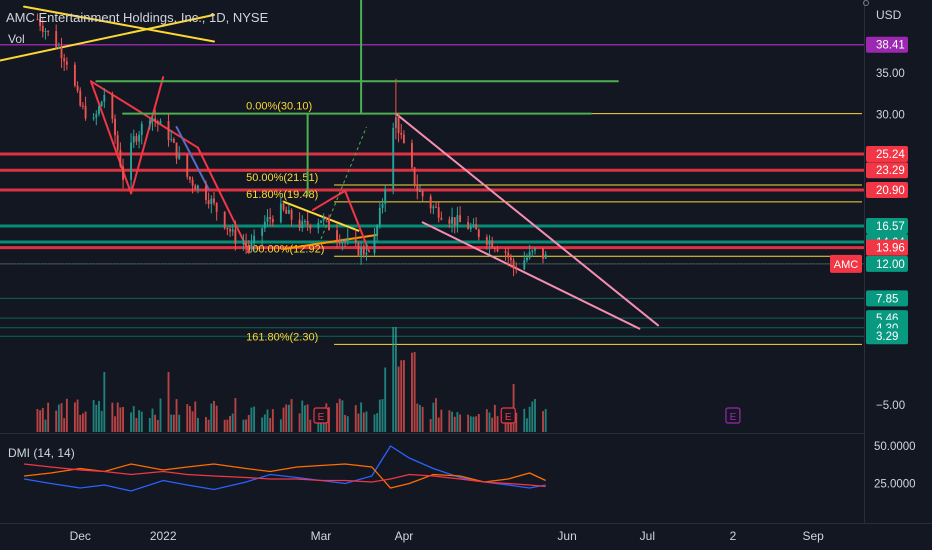 The width and height of the screenshot is (932, 550). What do you see at coordinates (282, 195) in the screenshot?
I see `fib-label-2: 61.80%(19.48)` at bounding box center [282, 195].